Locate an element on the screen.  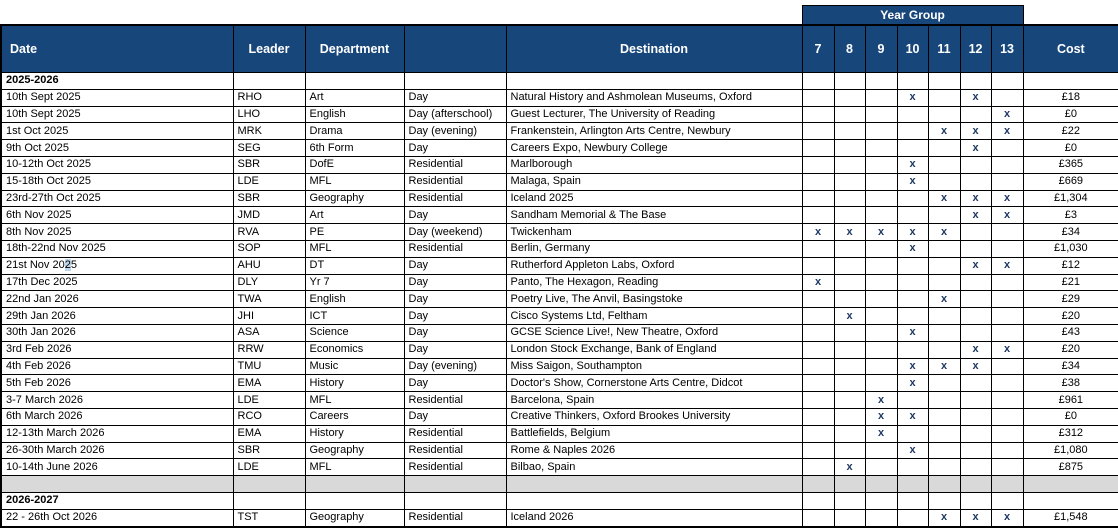
column-header-year-9: 9 is located at coordinates (881, 48).